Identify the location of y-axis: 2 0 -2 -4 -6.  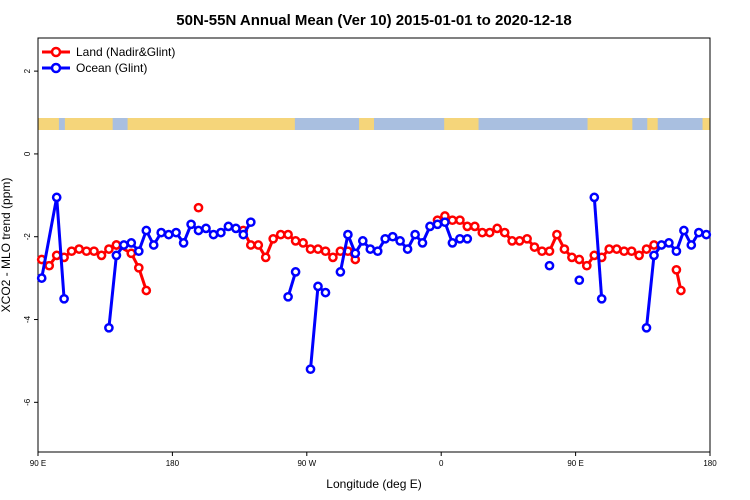
(30, 237).